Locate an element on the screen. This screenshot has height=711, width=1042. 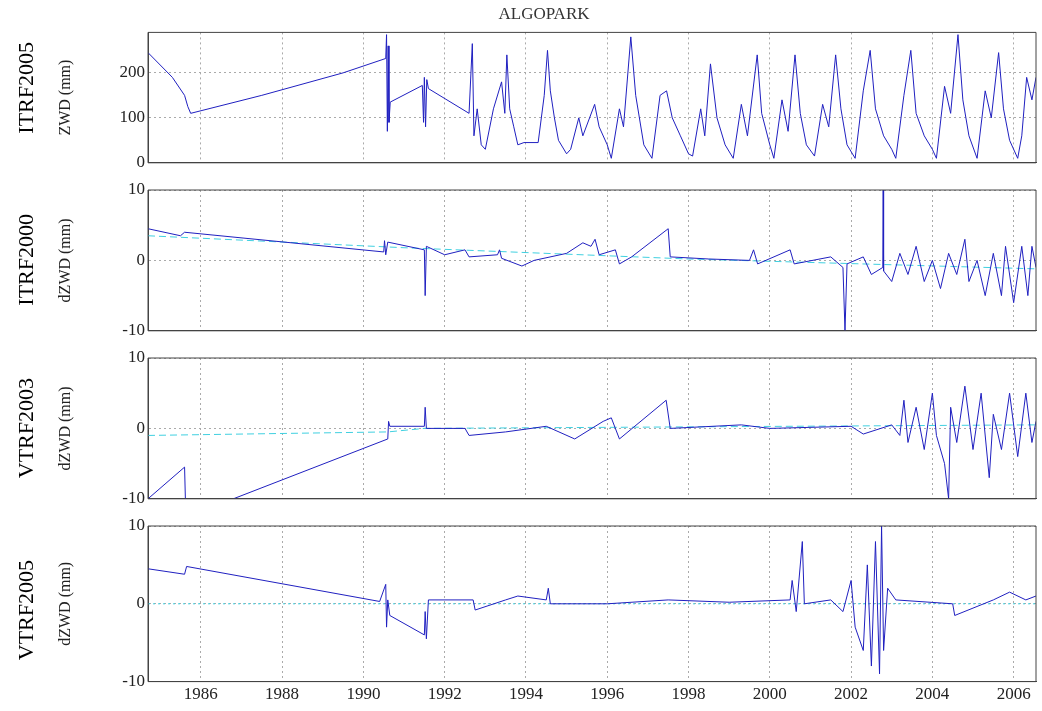
x-tick-label: 2002 is located at coordinates (851, 694).